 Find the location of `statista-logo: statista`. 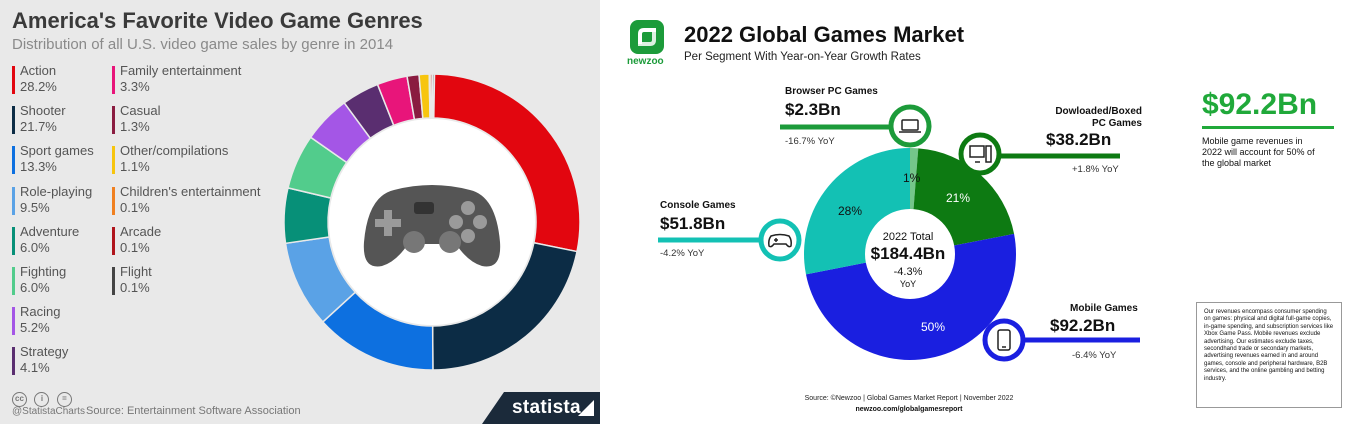

statista-logo: statista is located at coordinates (541, 408).